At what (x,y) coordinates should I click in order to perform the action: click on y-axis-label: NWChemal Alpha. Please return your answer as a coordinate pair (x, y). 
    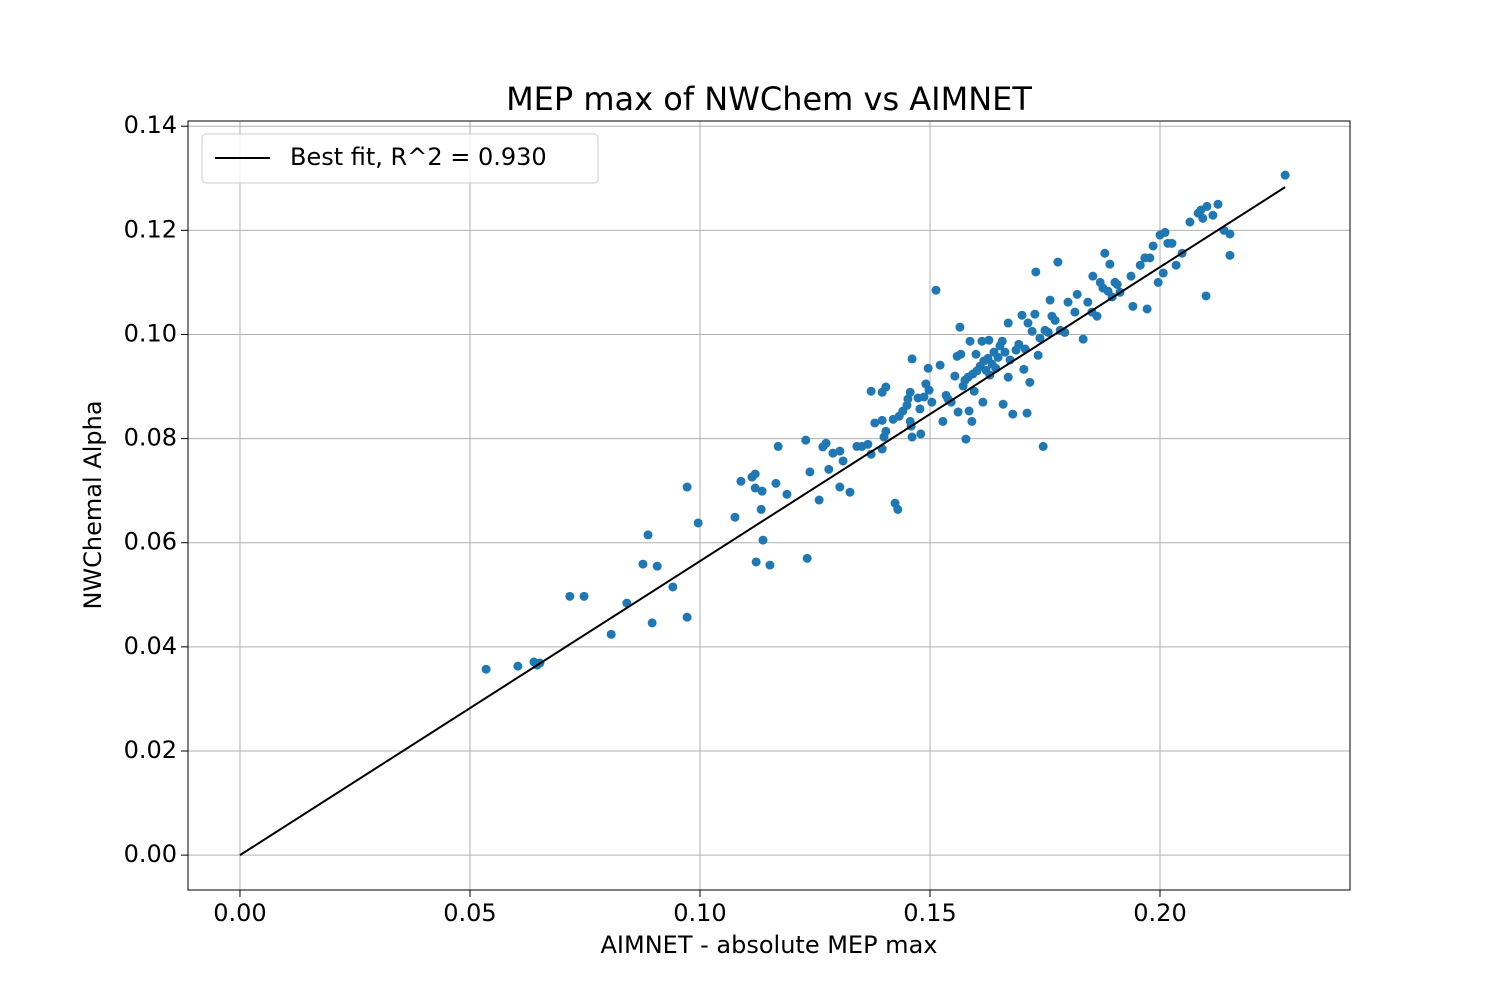
    Looking at the image, I should click on (93, 504).